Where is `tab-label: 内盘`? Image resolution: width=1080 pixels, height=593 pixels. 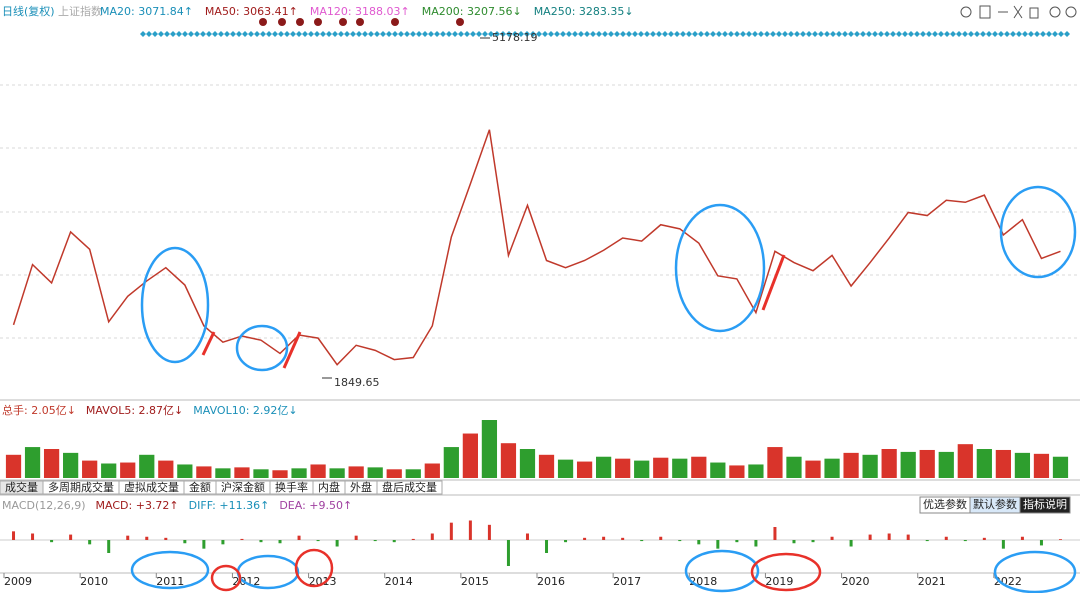
tab-label: 内盘 is located at coordinates (329, 487).